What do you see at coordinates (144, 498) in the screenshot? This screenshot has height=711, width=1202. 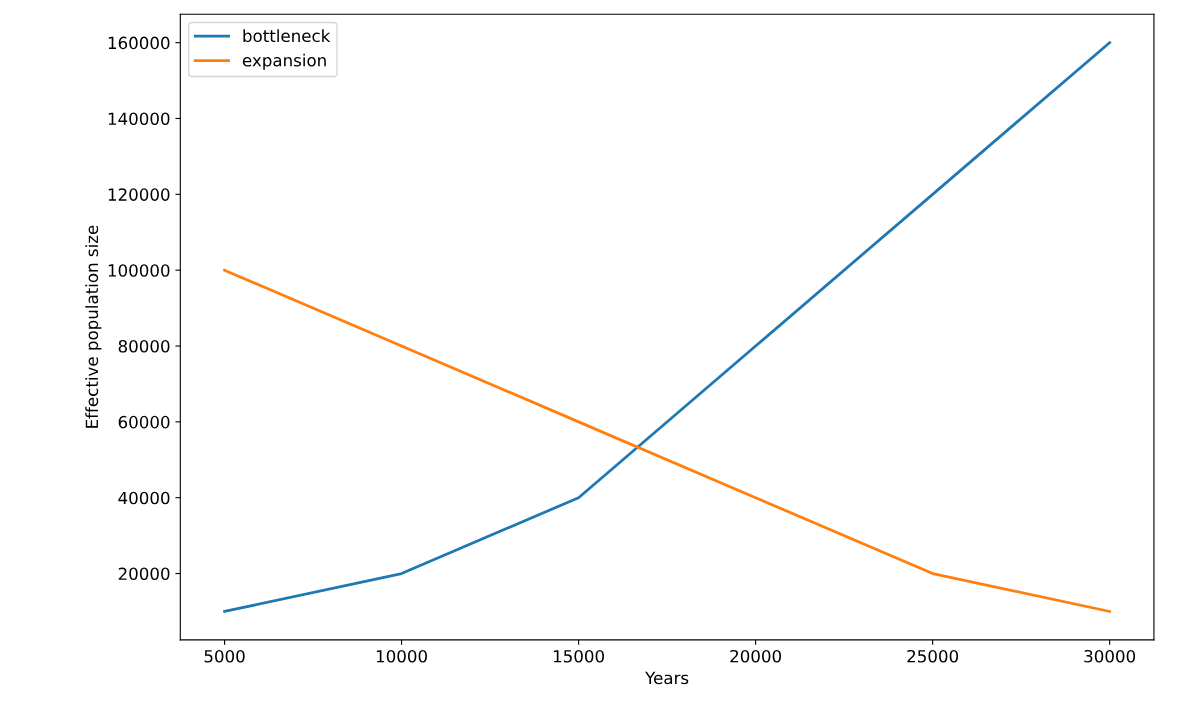 I see `y-tick-label: 40000` at bounding box center [144, 498].